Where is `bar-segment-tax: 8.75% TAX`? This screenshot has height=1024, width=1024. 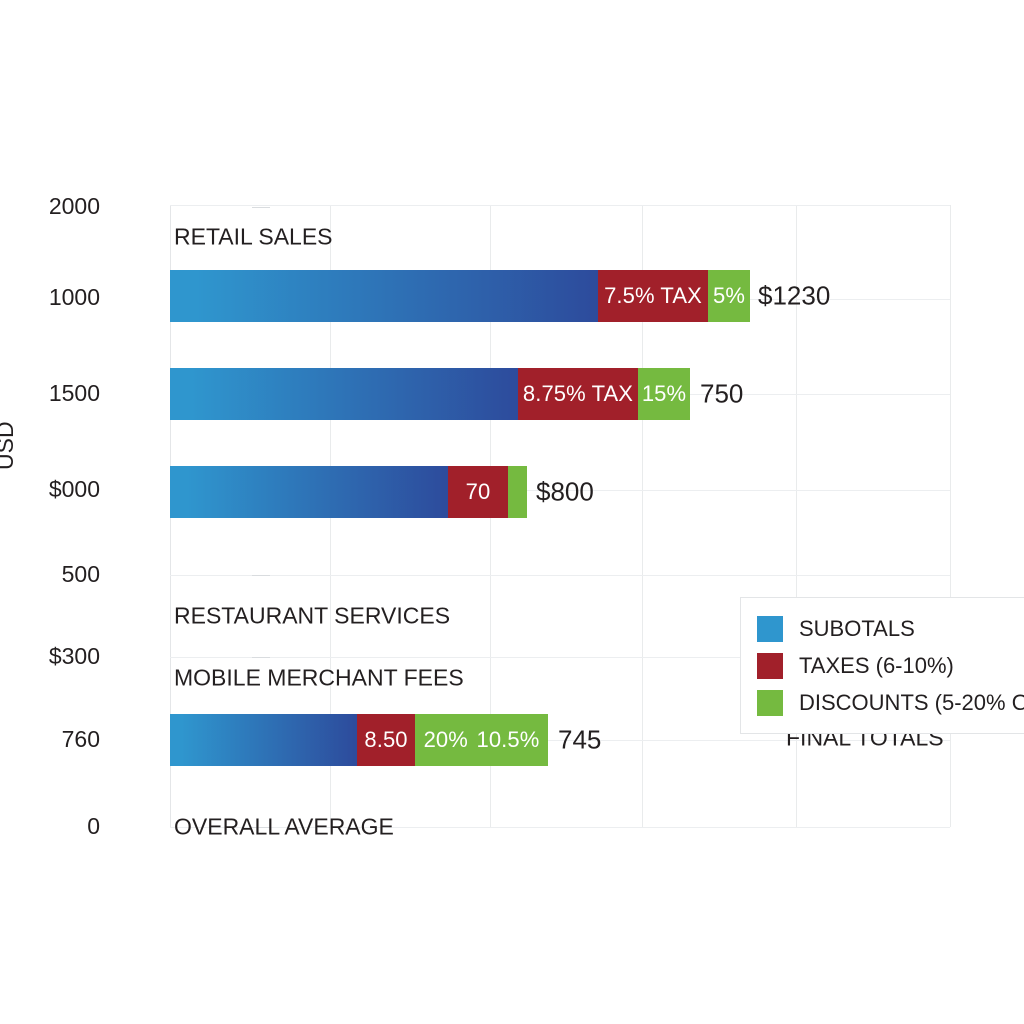
bar-segment-tax: 8.75% TAX is located at coordinates (578, 394).